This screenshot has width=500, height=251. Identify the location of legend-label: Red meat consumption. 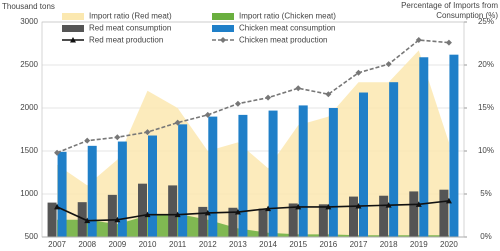
(130, 28).